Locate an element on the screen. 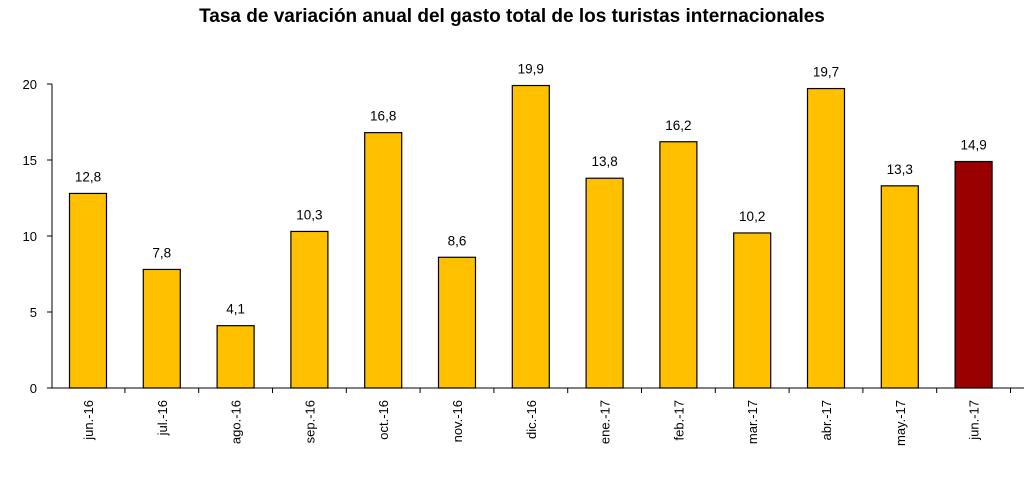 The image size is (1024, 491). x-tick-label: abr.-17 is located at coordinates (826, 420).